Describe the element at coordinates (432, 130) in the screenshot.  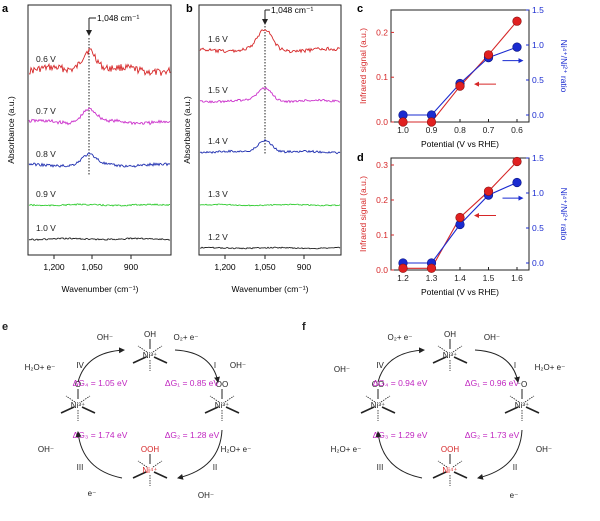
I see `x-tick-label: 0.9` at that location.